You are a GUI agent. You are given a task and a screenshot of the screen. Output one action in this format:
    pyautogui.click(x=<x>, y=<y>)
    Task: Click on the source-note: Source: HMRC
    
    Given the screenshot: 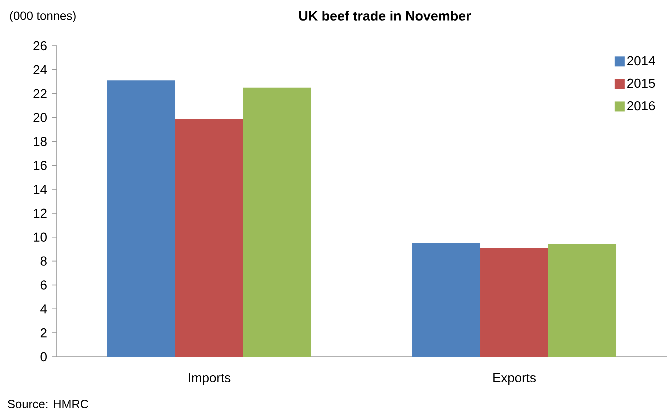 What is the action you would take?
    pyautogui.click(x=48, y=404)
    